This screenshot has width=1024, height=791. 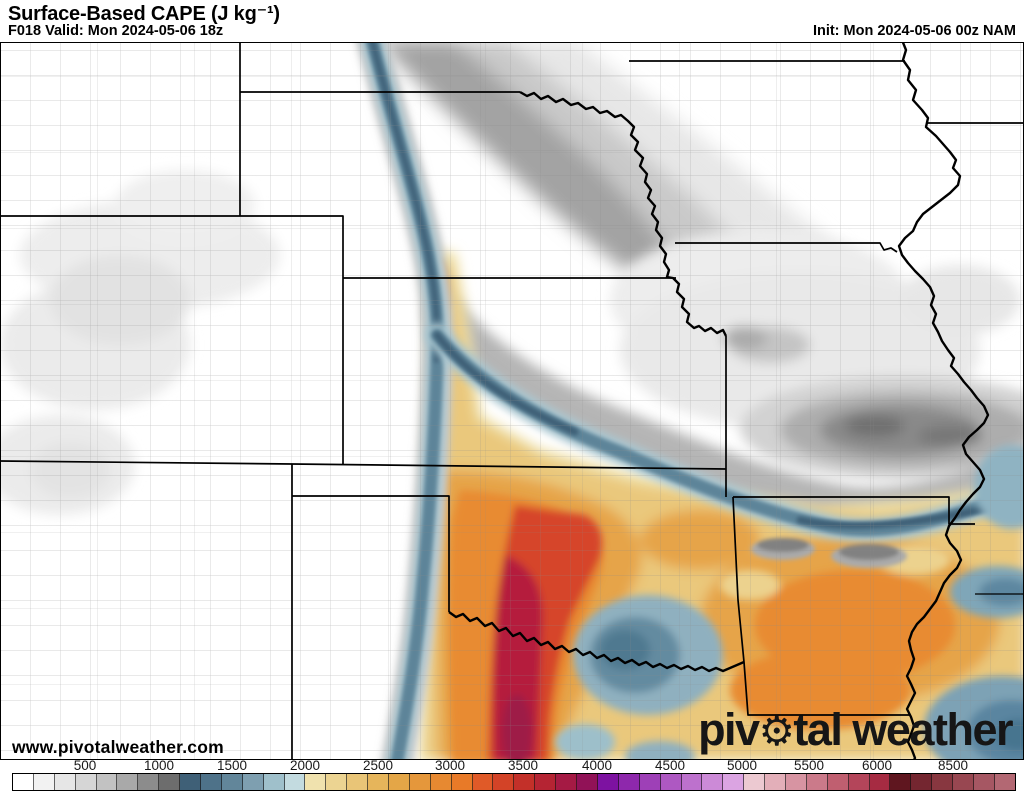 What do you see at coordinates (943, 401) in the screenshot?
I see `mississippi-river` at bounding box center [943, 401].